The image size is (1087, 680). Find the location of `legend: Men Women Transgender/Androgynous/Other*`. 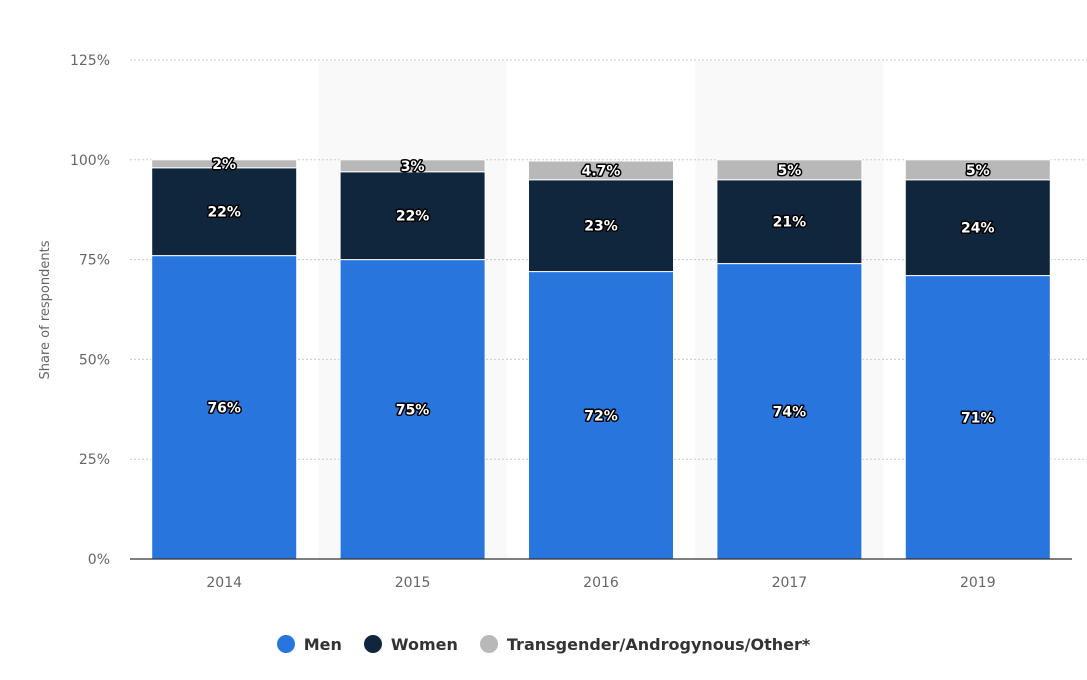

legend: Men Women Transgender/Androgynous/Other* is located at coordinates (543, 644).